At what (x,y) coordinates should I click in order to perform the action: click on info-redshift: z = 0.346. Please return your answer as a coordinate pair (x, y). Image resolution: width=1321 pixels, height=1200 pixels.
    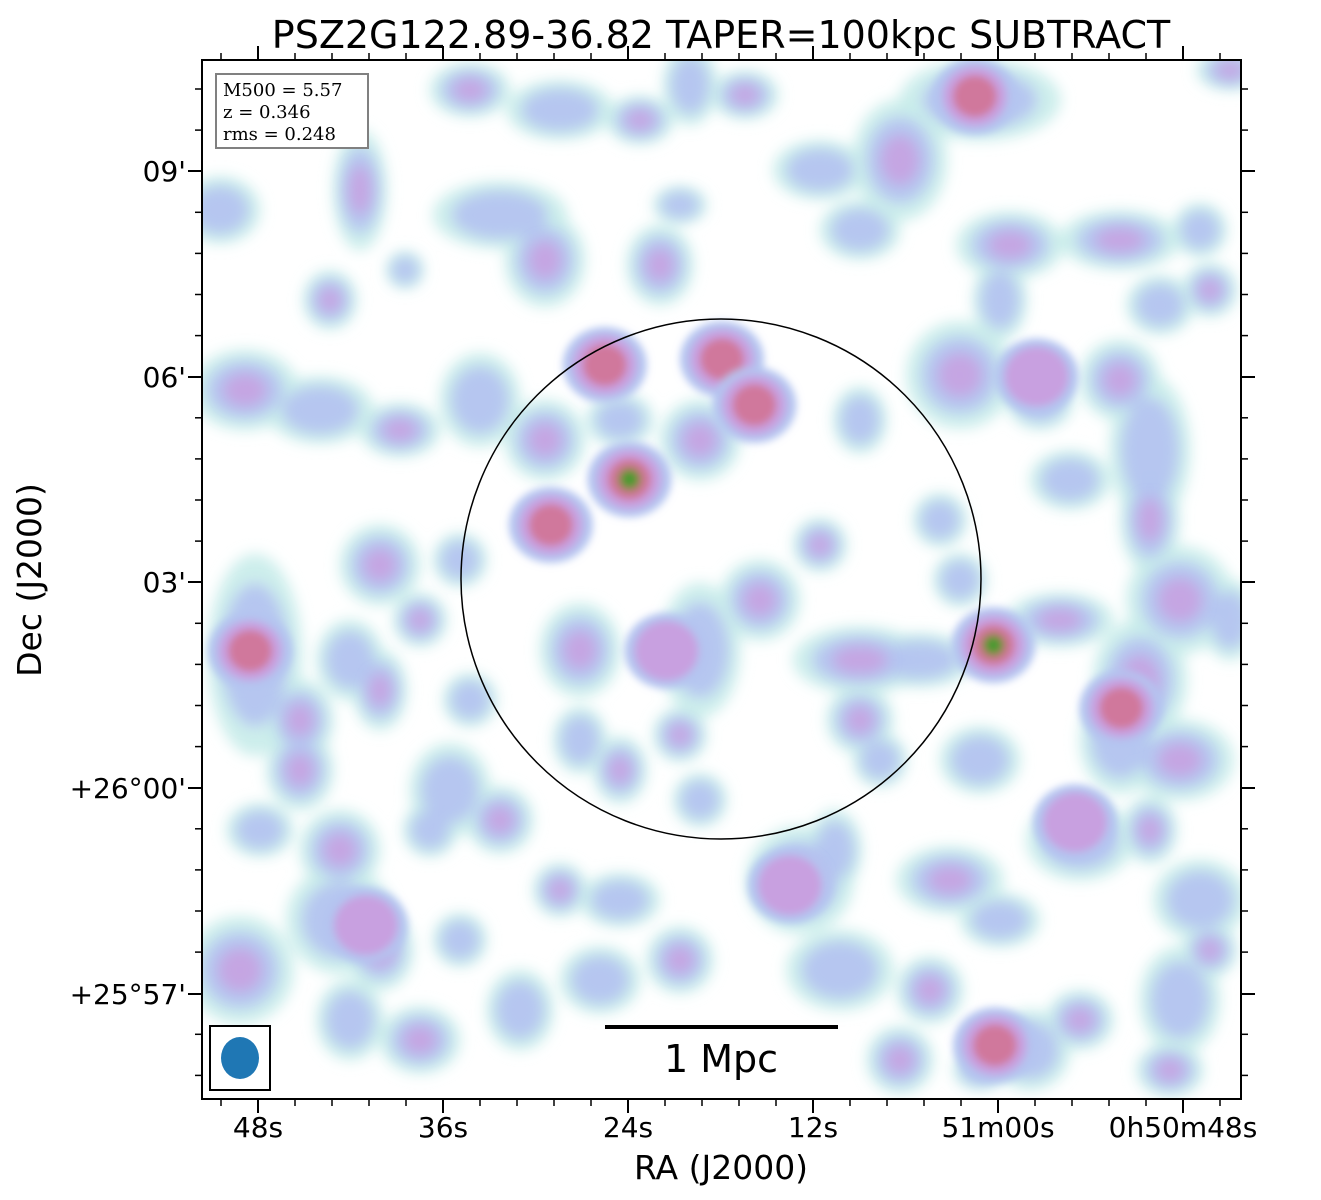
    Looking at the image, I should click on (267, 112).